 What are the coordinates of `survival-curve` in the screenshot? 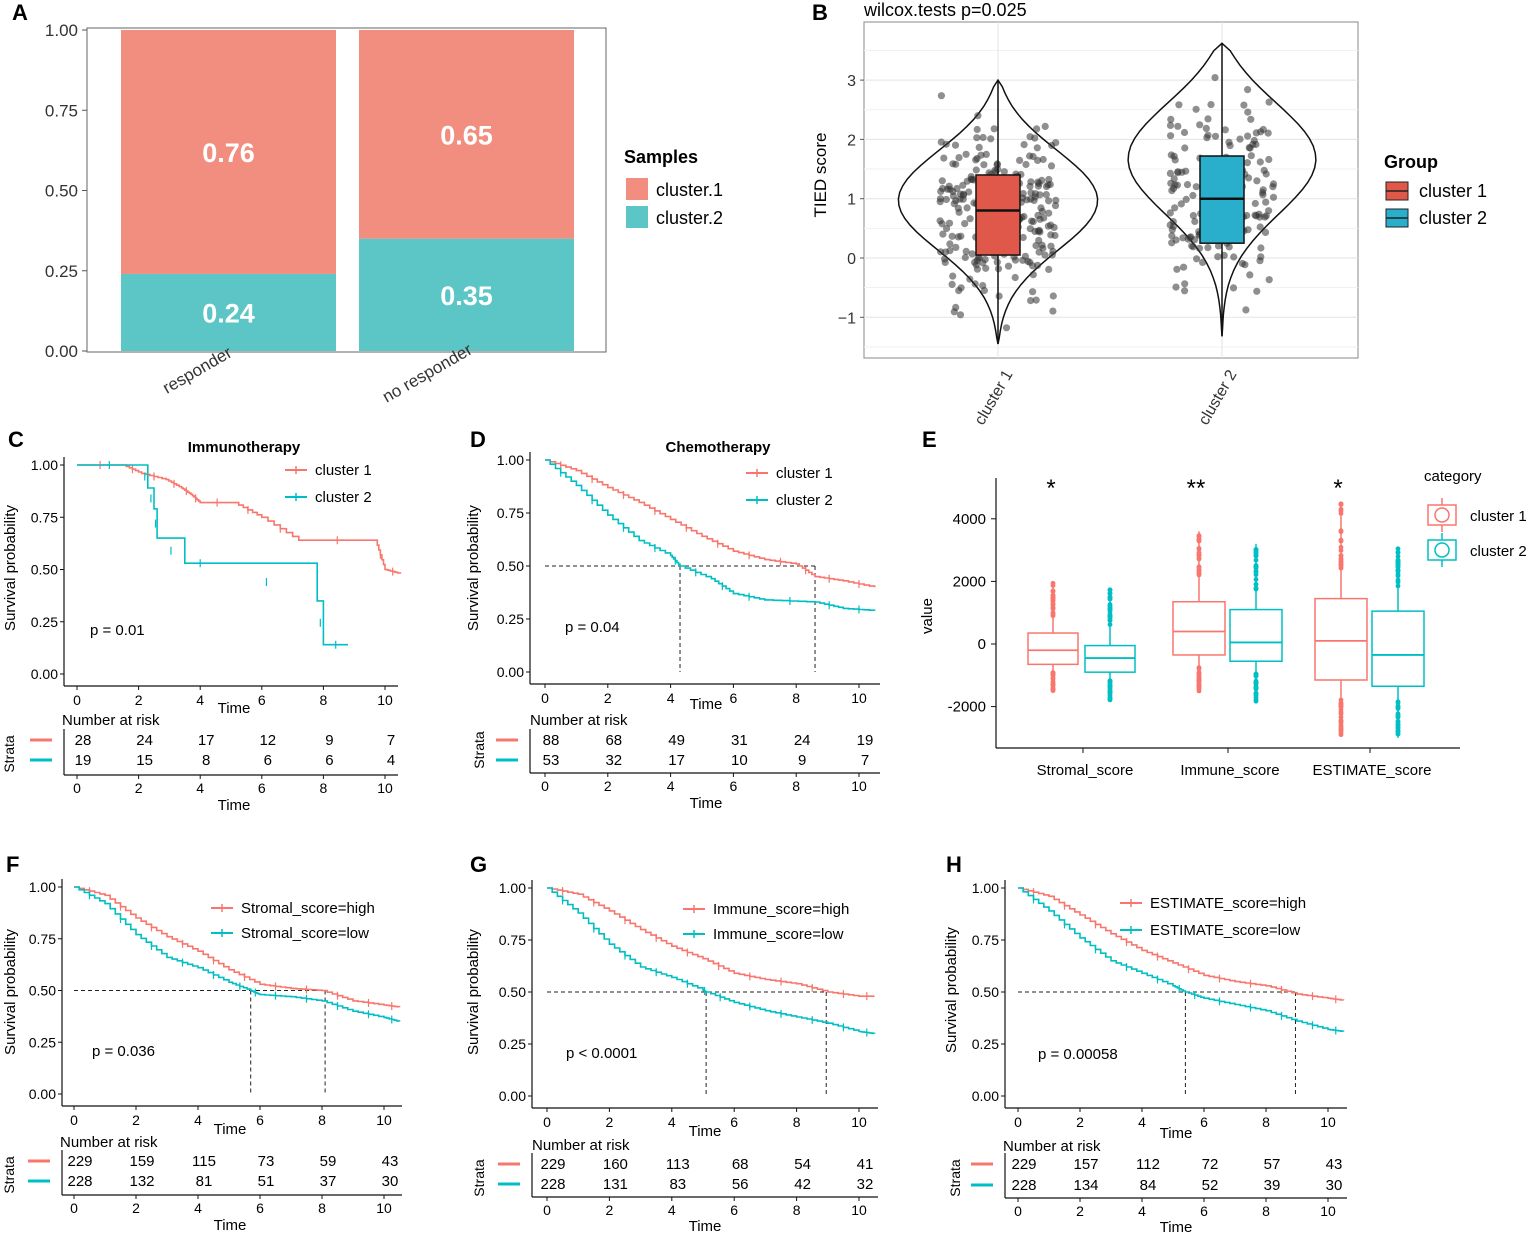 It's located at (212, 555).